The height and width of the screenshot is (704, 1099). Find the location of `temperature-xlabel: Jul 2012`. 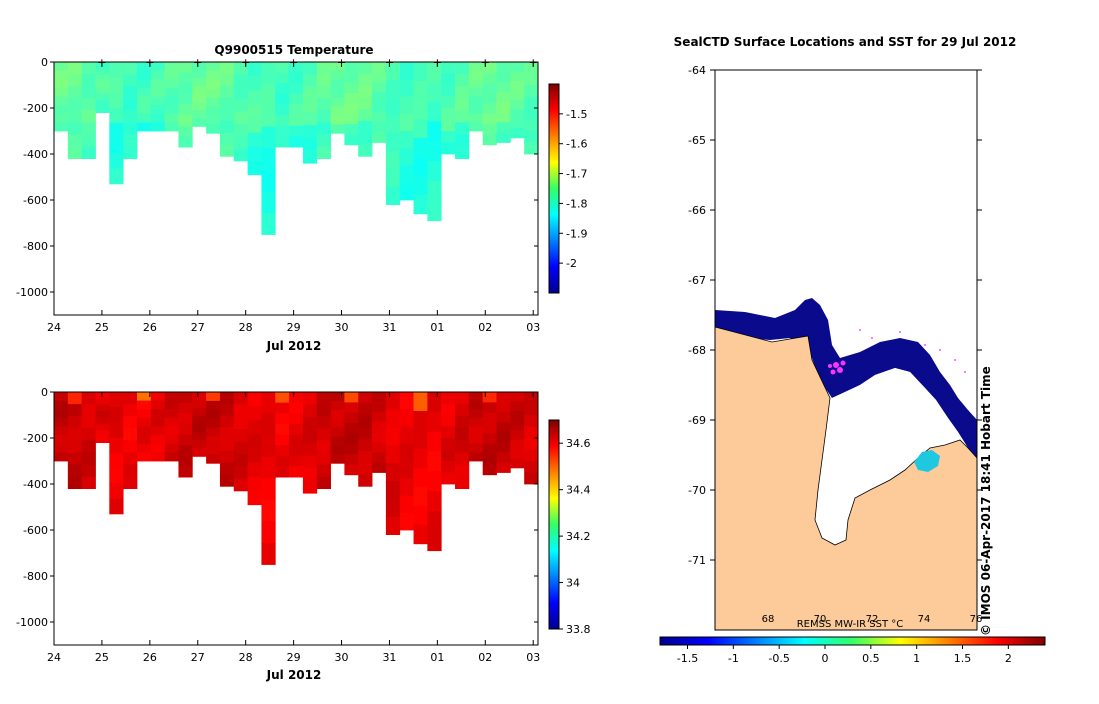

temperature-xlabel: Jul 2012 is located at coordinates (294, 346).